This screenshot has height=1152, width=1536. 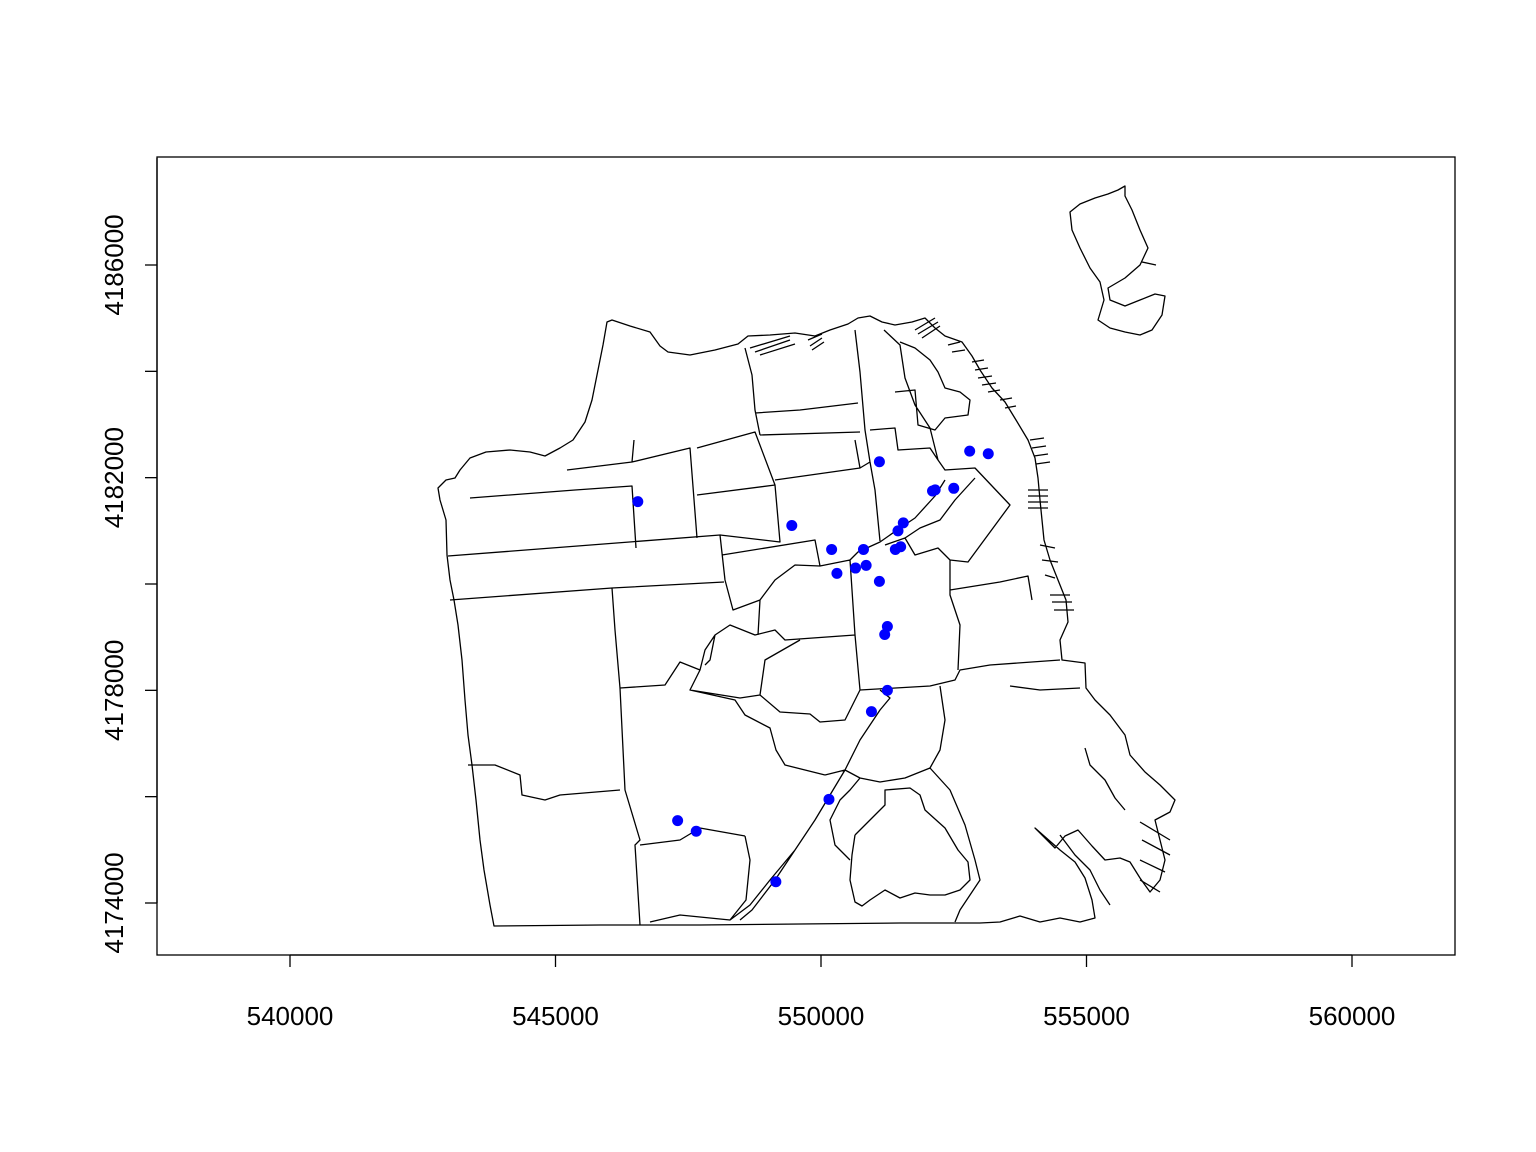 What do you see at coordinates (128, 584) in the screenshot?
I see `y-ticks: 4174000 4178000 4182000 4186000` at bounding box center [128, 584].